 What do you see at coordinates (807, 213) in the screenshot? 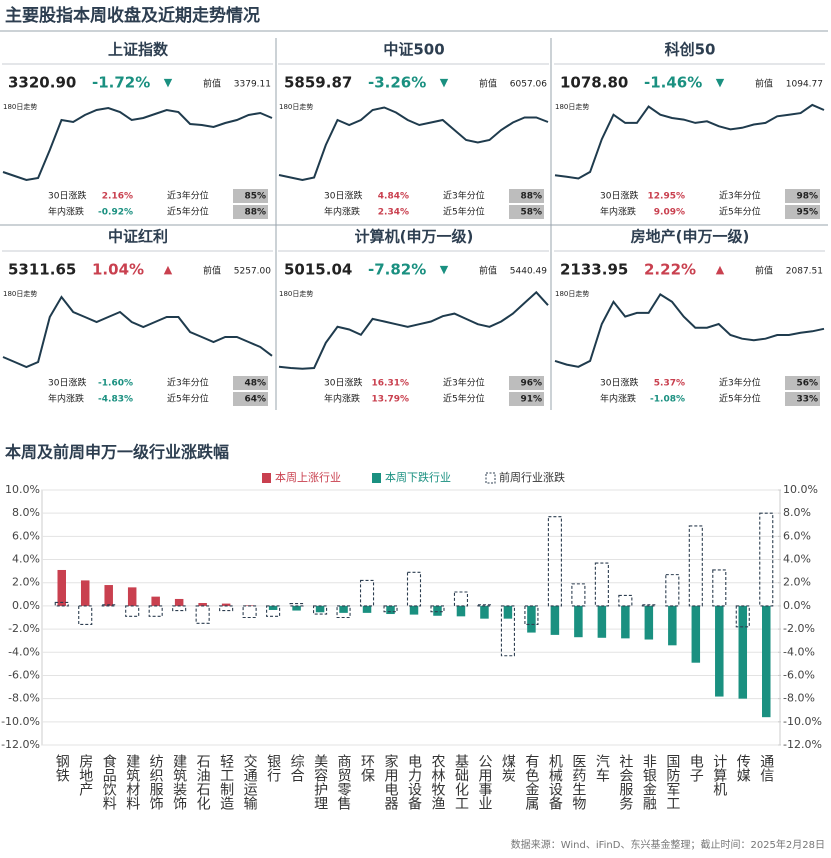
I see `rank-value: 95%` at bounding box center [807, 213].